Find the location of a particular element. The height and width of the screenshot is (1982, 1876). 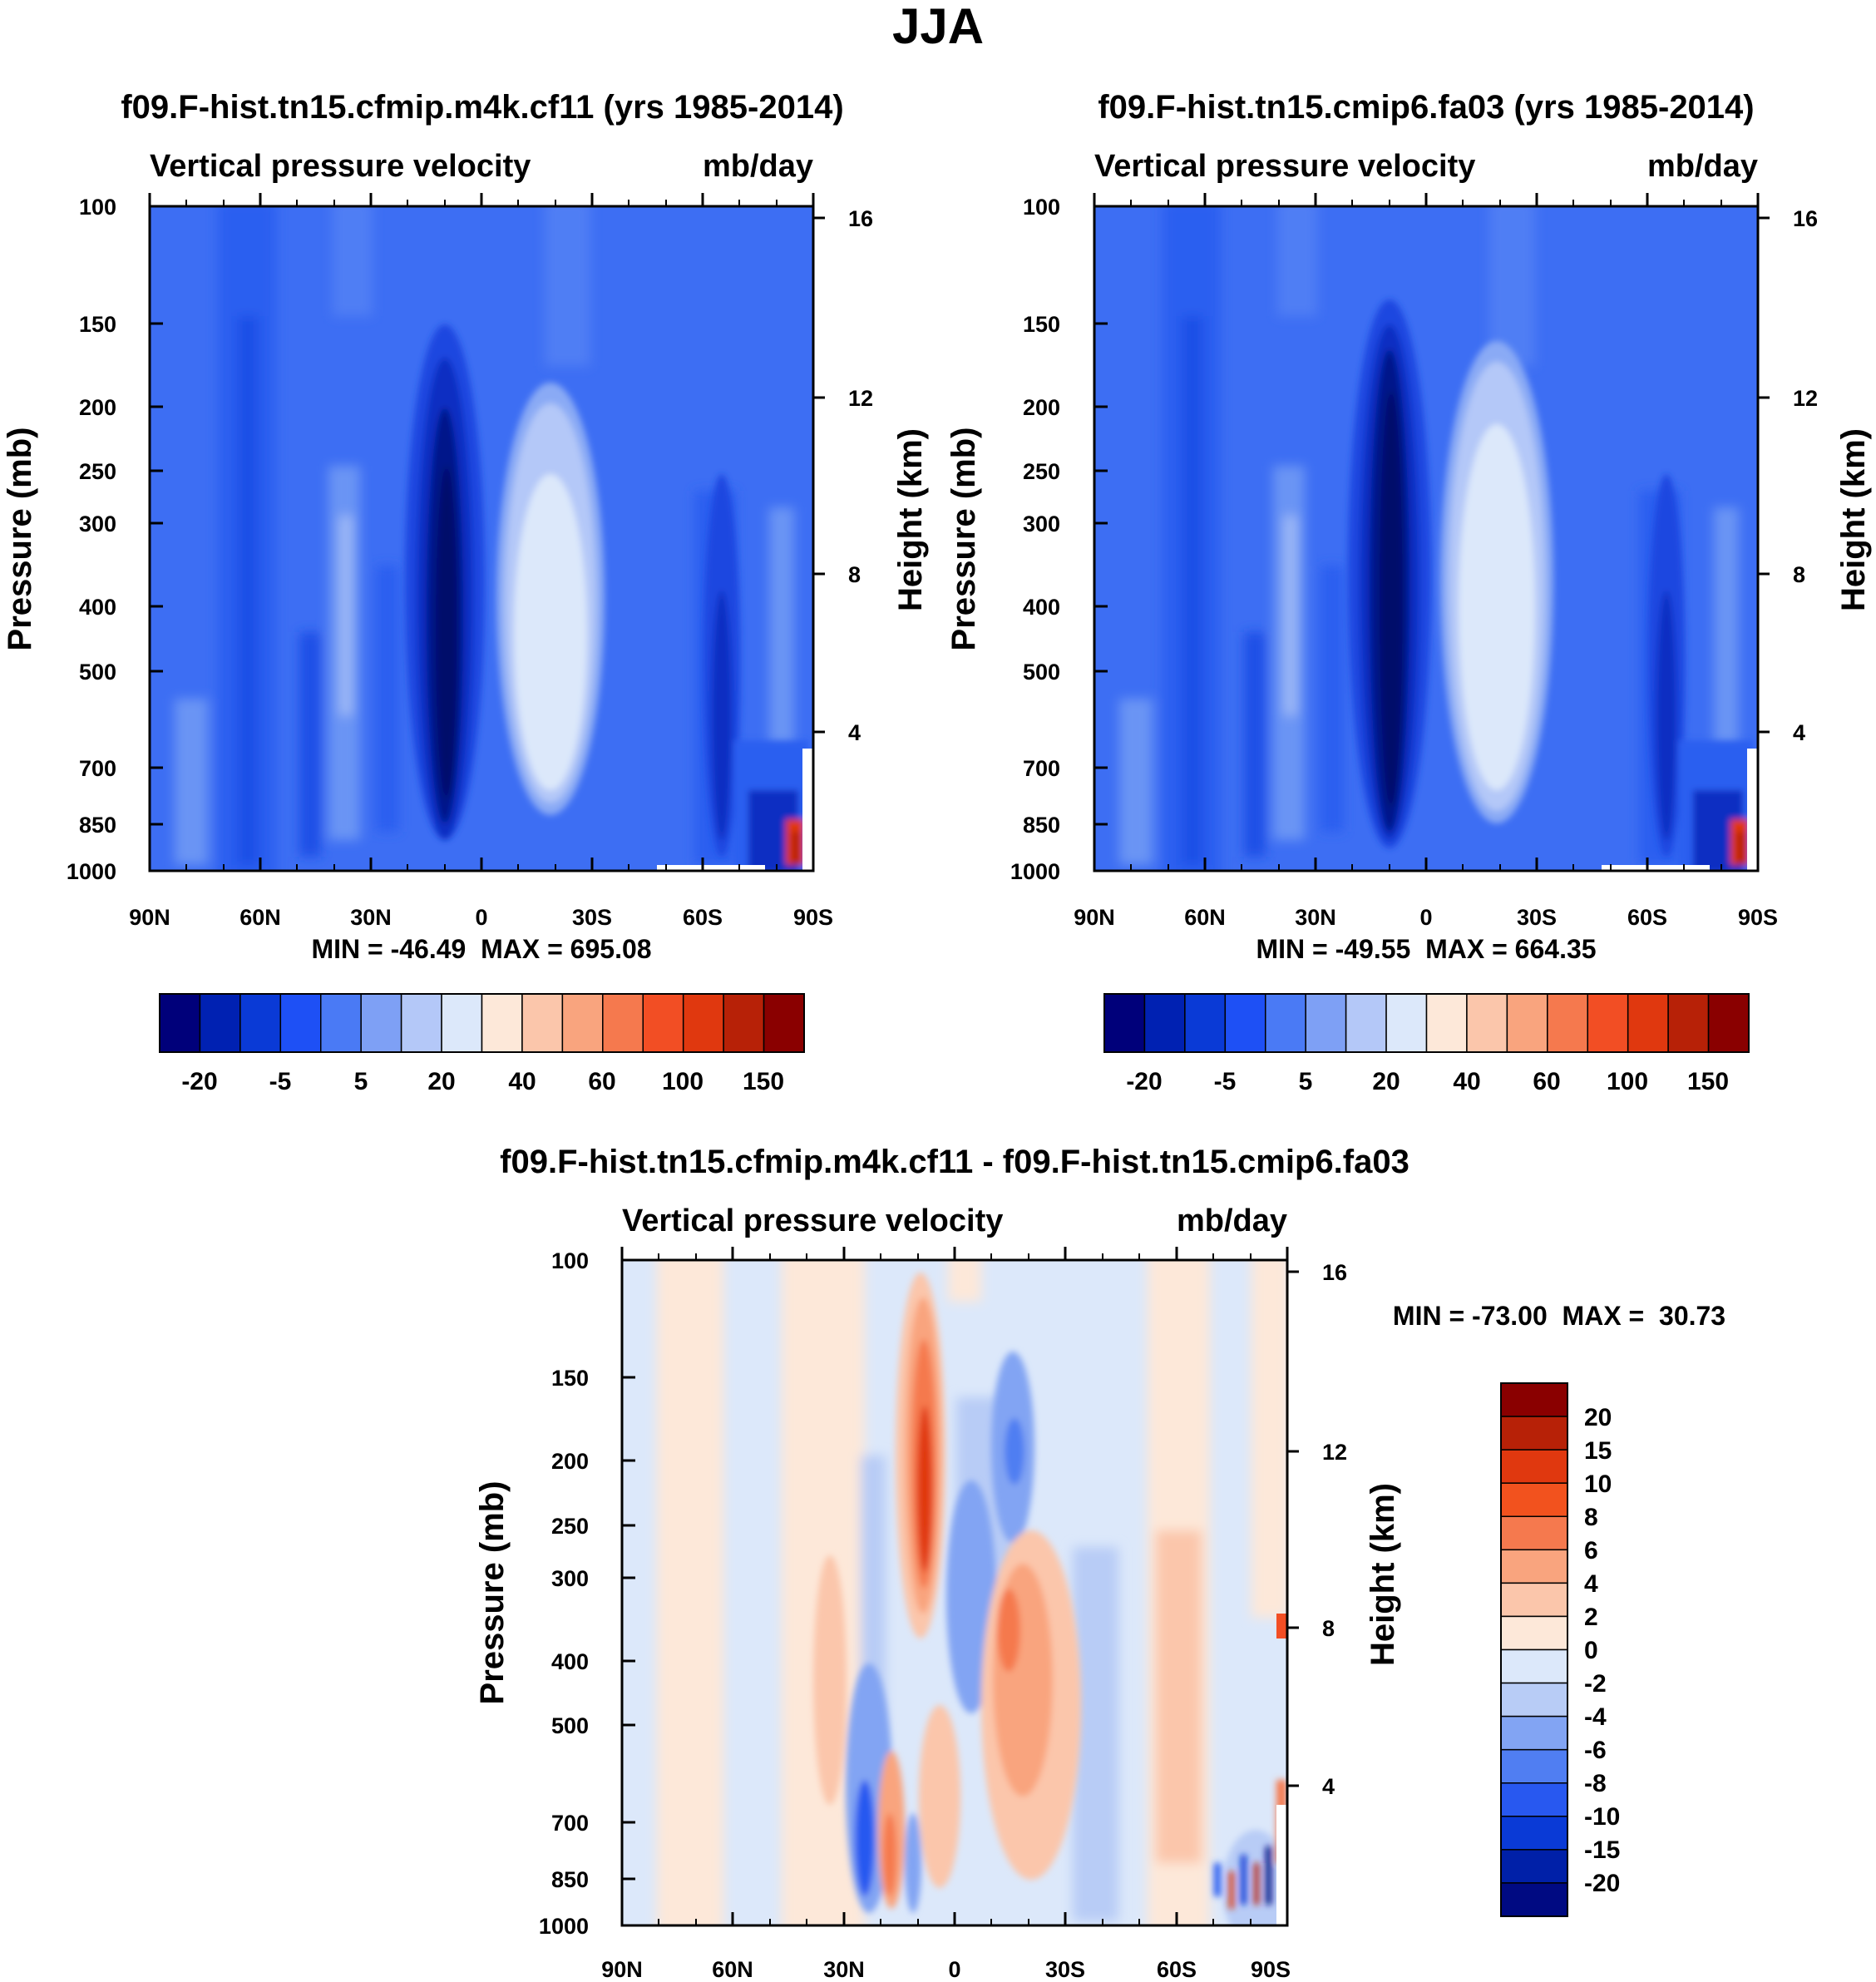

right-subtitle: mb/day is located at coordinates (758, 166).